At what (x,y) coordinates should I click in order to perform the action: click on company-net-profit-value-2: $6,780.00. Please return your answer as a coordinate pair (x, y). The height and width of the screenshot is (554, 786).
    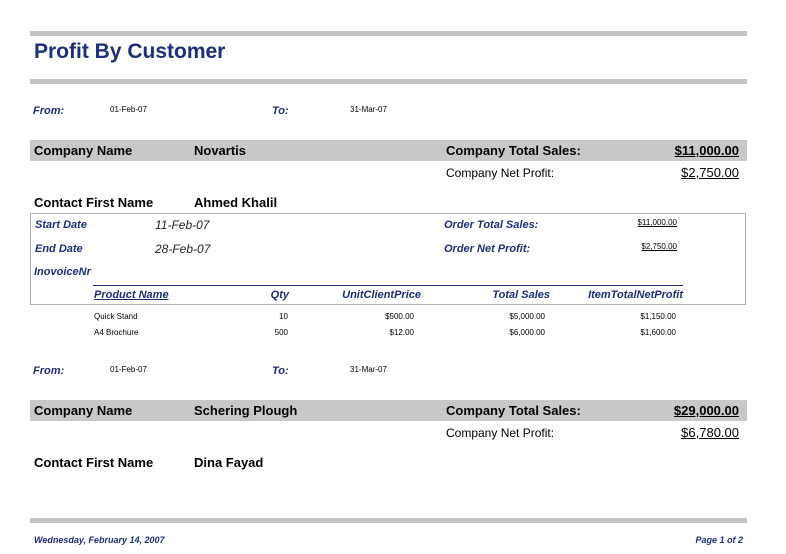
    Looking at the image, I should click on (710, 432).